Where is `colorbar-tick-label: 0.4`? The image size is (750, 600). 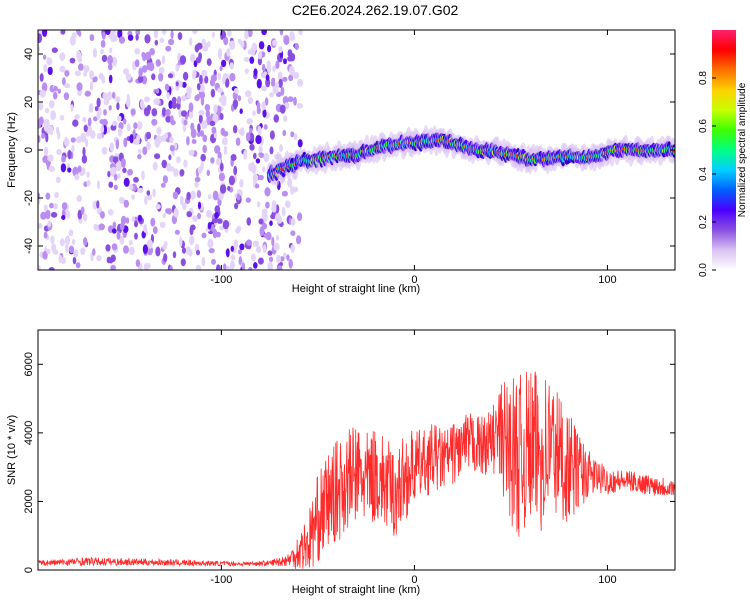 colorbar-tick-label: 0.4 is located at coordinates (703, 174).